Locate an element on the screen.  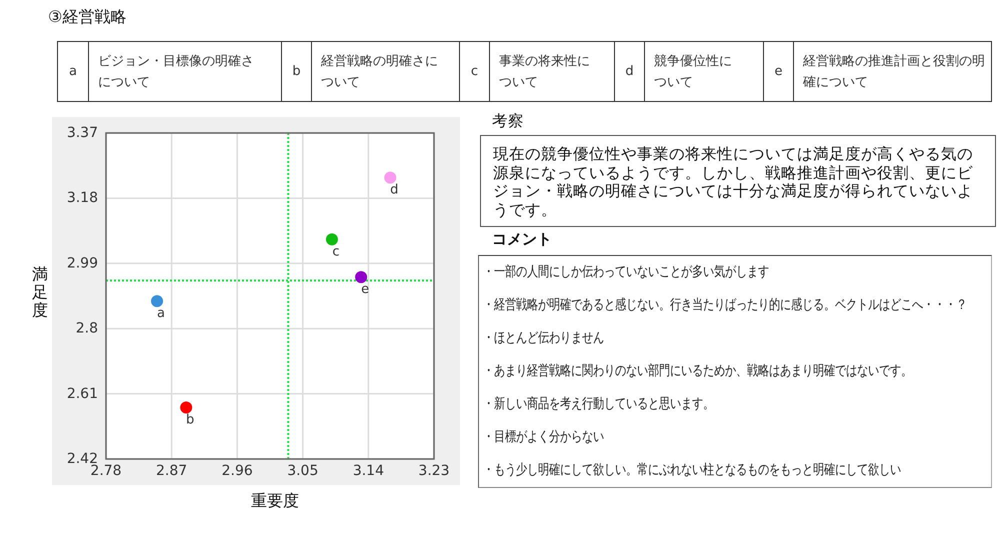
text: ・あまり経営戦略に関わりのない部門にいるためか、戦略はあまり明確ではないです。 is located at coordinates (697, 371).